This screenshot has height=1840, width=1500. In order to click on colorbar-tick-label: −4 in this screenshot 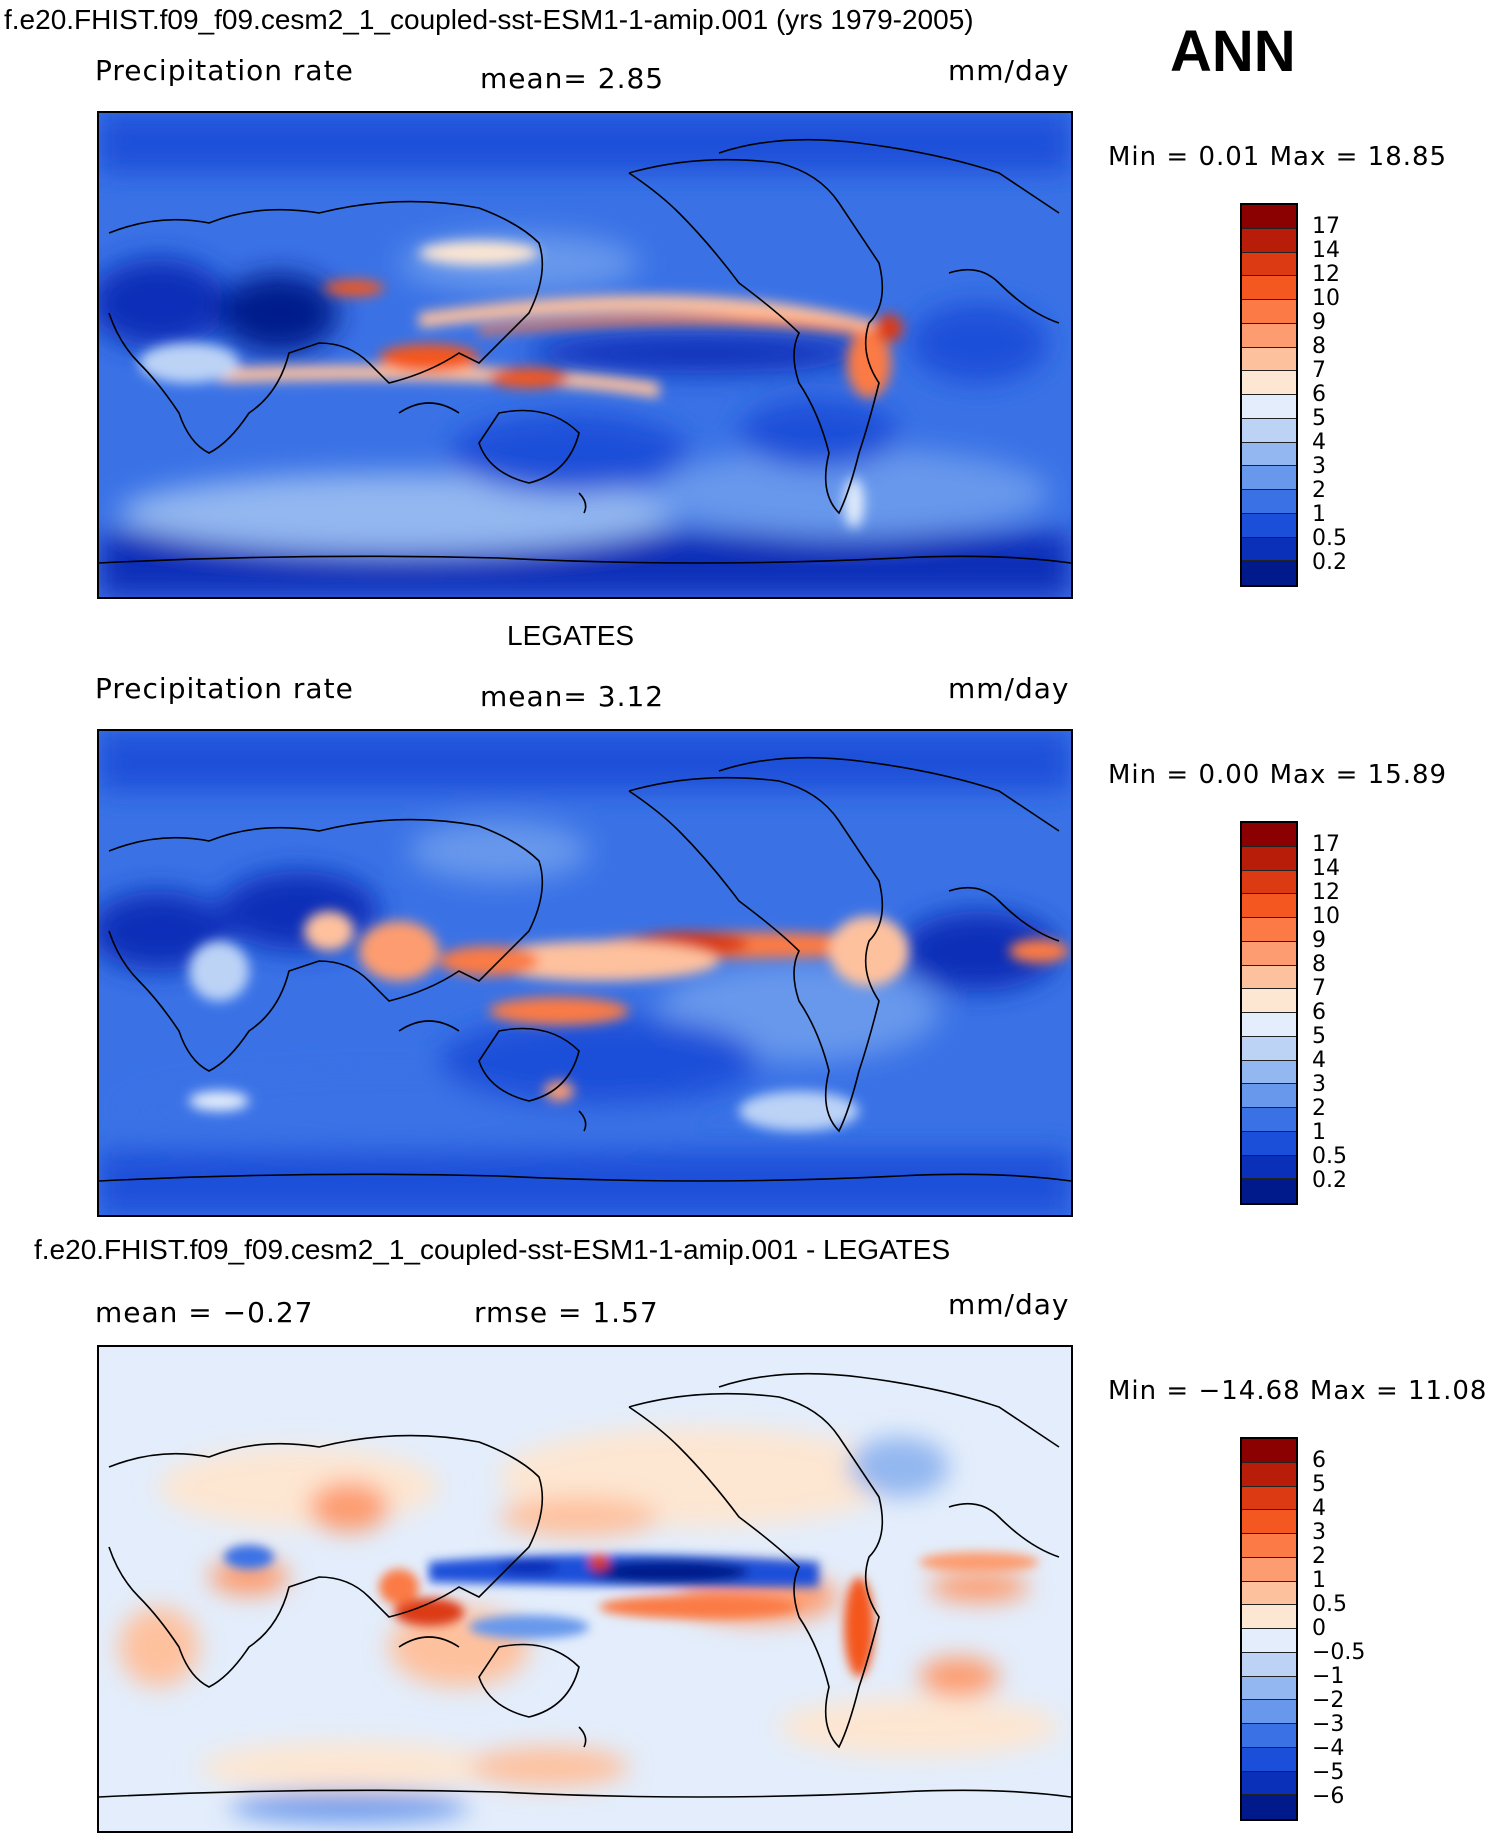, I will do `click(1328, 1748)`.